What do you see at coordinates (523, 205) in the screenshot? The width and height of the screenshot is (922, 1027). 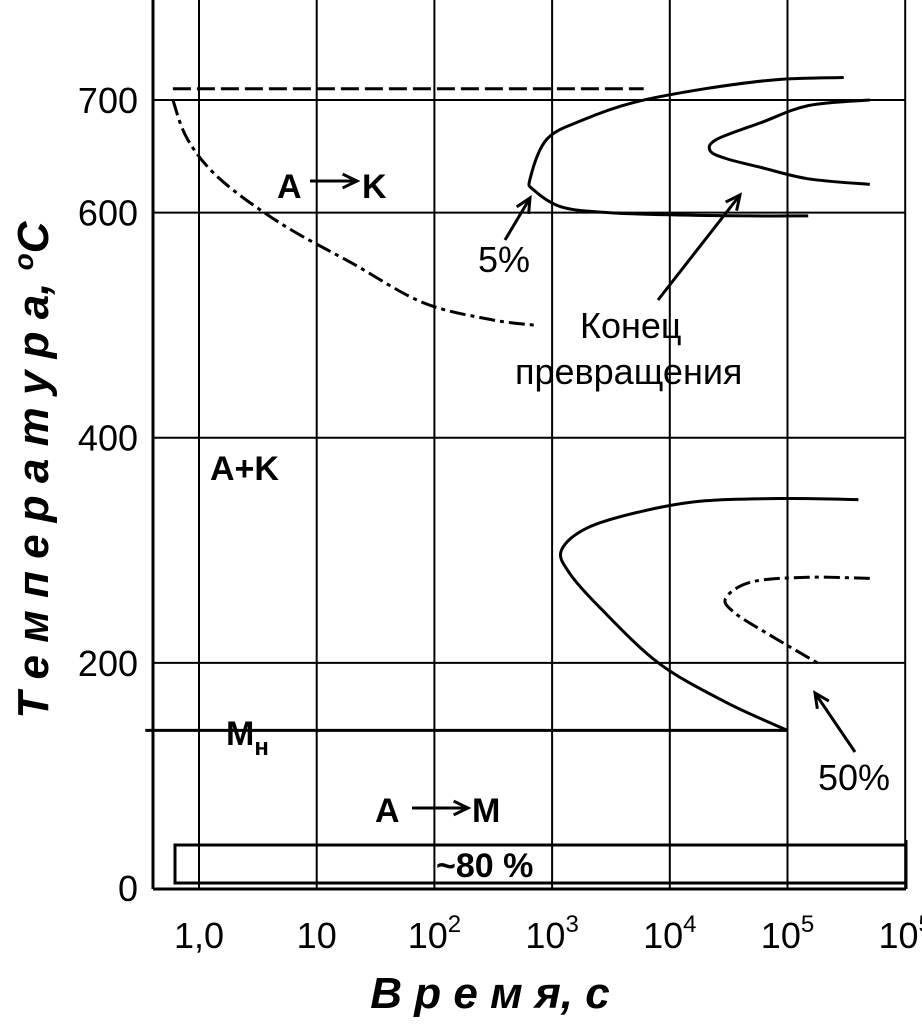 I see `arrow-5-percent-head` at bounding box center [523, 205].